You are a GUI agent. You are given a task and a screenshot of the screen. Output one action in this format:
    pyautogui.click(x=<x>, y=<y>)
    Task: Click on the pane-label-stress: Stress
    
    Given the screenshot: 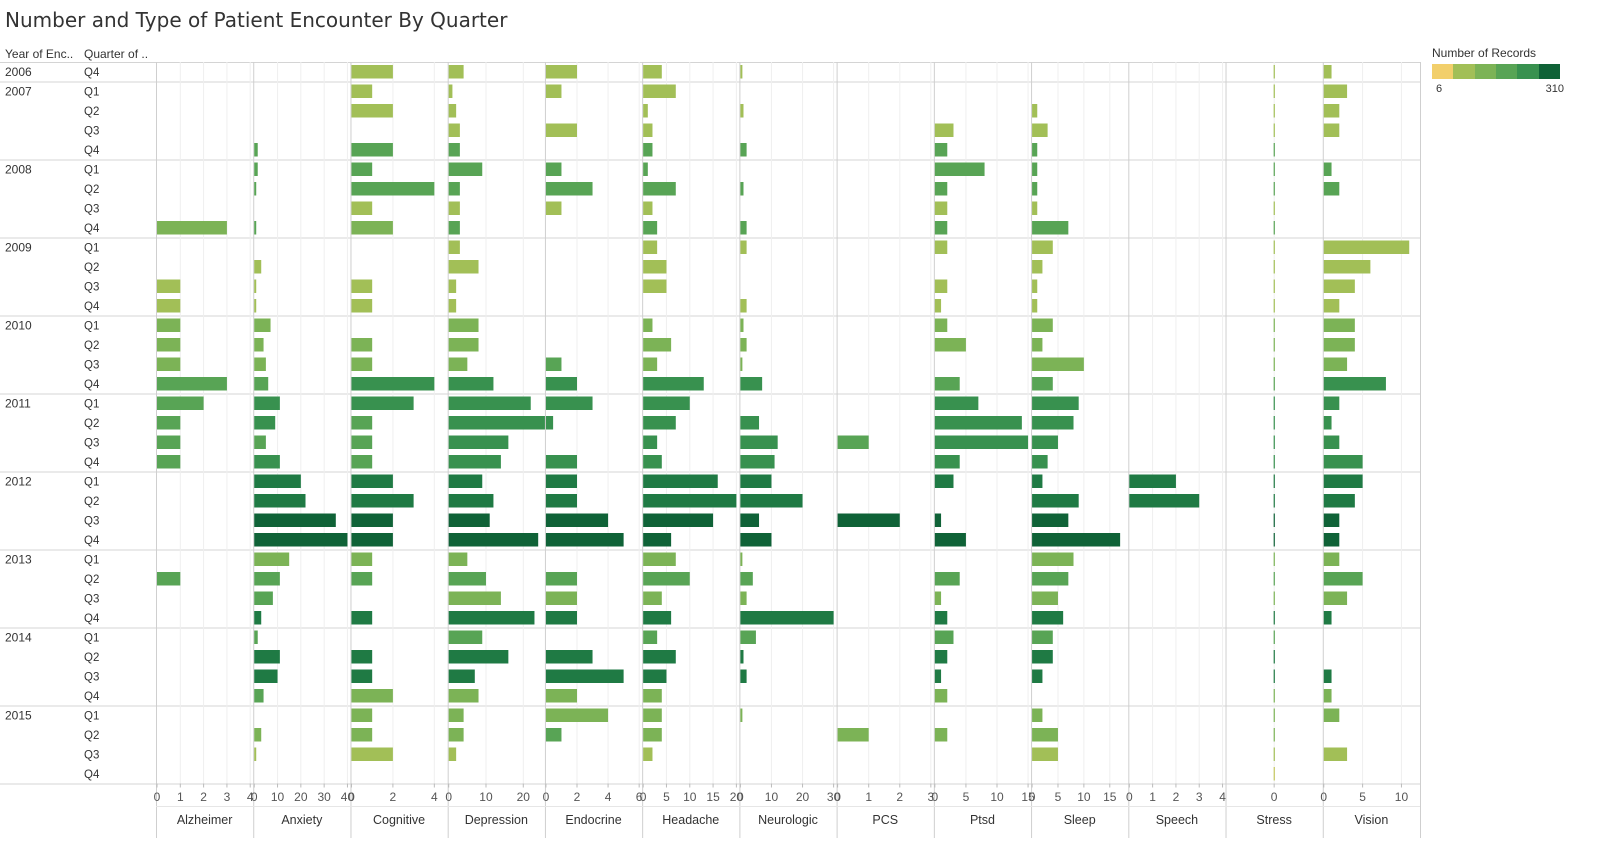 What is the action you would take?
    pyautogui.click(x=1273, y=820)
    